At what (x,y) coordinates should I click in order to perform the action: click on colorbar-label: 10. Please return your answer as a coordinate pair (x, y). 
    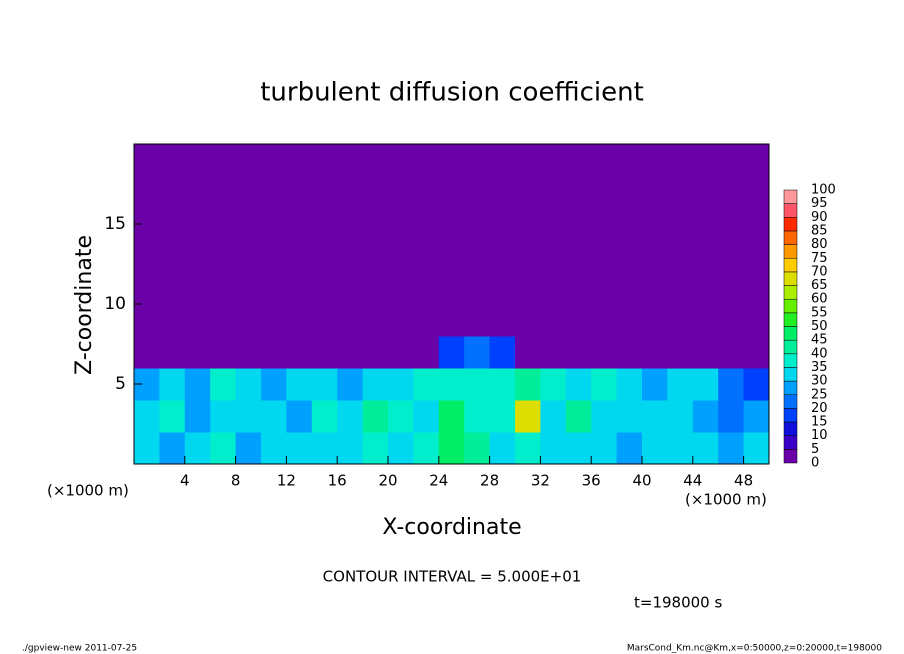
    Looking at the image, I should click on (819, 435).